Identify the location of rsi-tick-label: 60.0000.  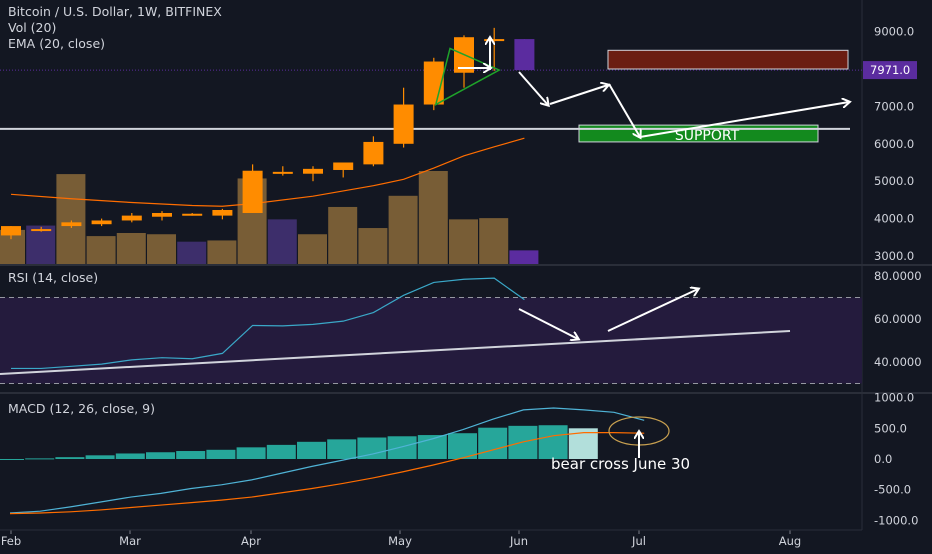
(898, 319).